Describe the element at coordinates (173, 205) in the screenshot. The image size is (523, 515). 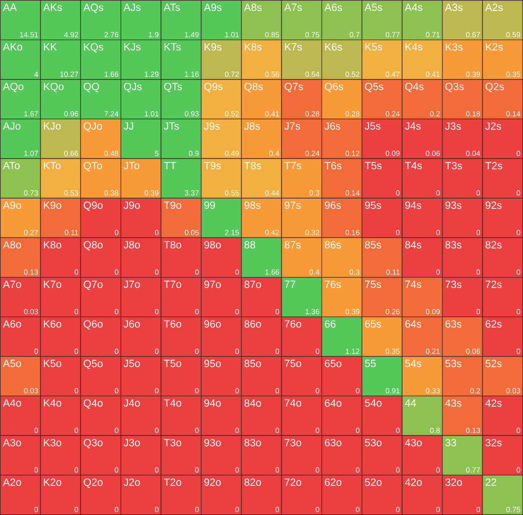
I see `text: T9o` at that location.